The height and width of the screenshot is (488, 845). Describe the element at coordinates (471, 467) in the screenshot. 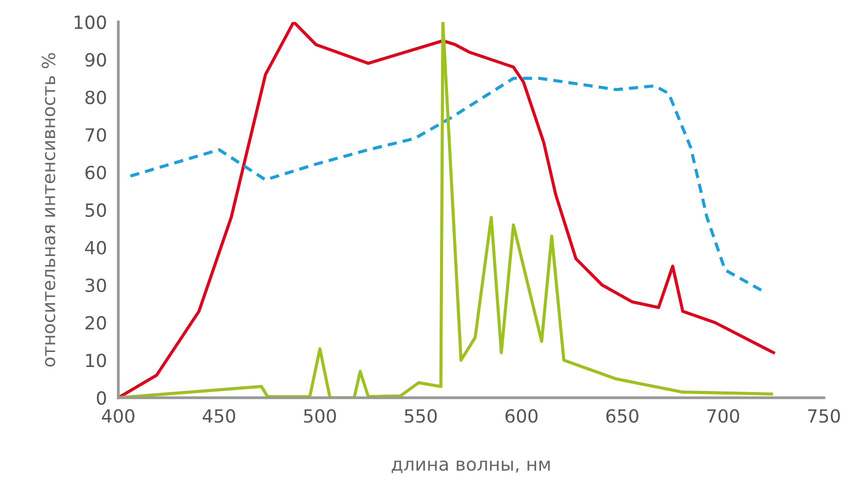

I see `x-axis-title: длина волны, нм` at that location.